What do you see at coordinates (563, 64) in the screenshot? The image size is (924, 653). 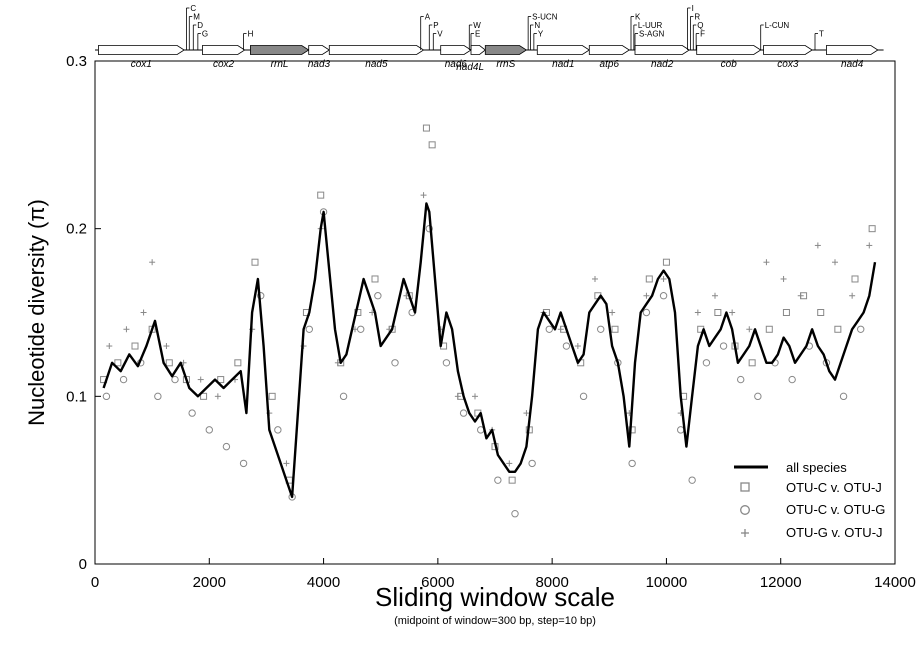 I see `gene-label: nad1` at bounding box center [563, 64].